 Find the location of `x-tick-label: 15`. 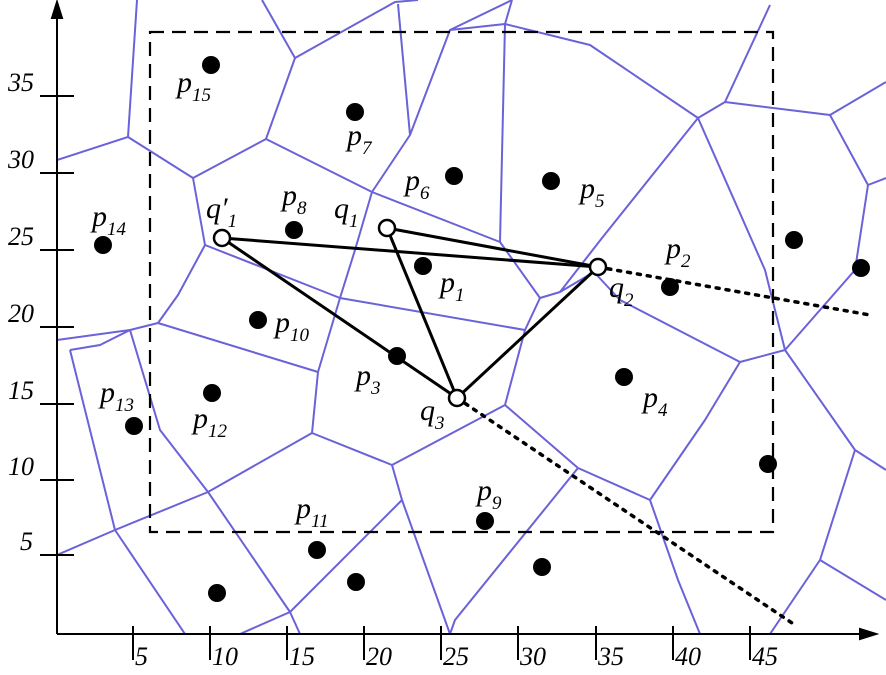

x-tick-label: 15 is located at coordinates (302, 656).